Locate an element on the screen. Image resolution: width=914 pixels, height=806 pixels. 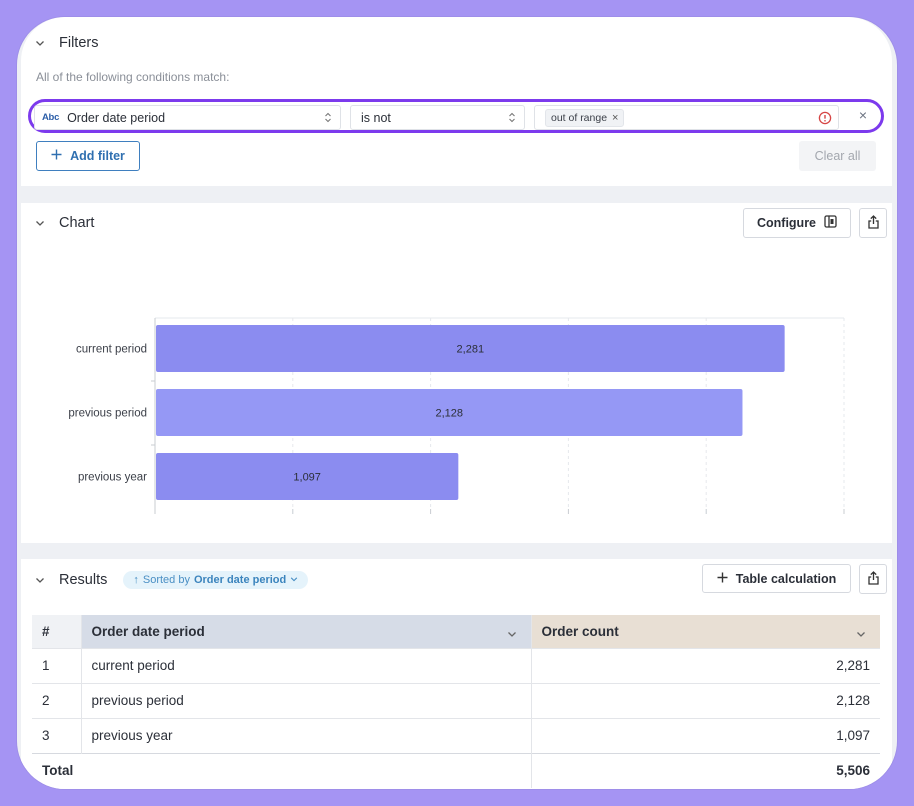
category-label: previous year is located at coordinates (112, 478).